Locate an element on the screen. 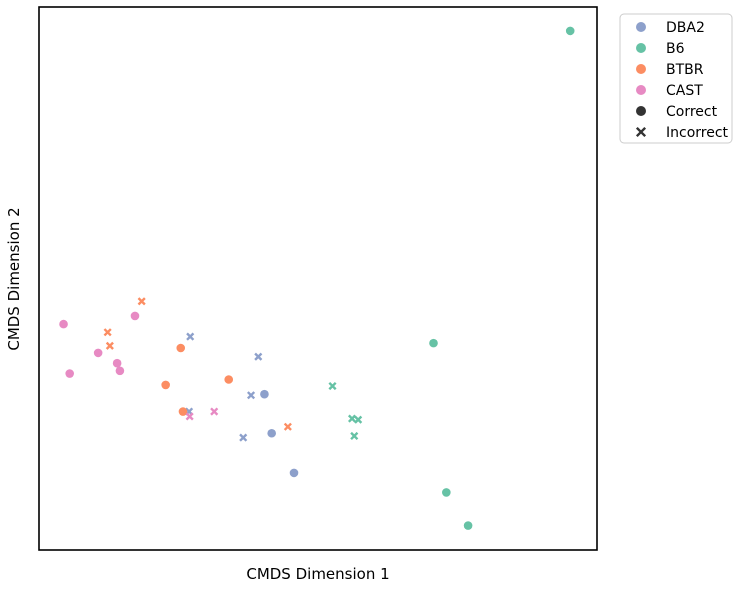 This screenshot has height=589, width=740. legend-label: Correct is located at coordinates (692, 112).